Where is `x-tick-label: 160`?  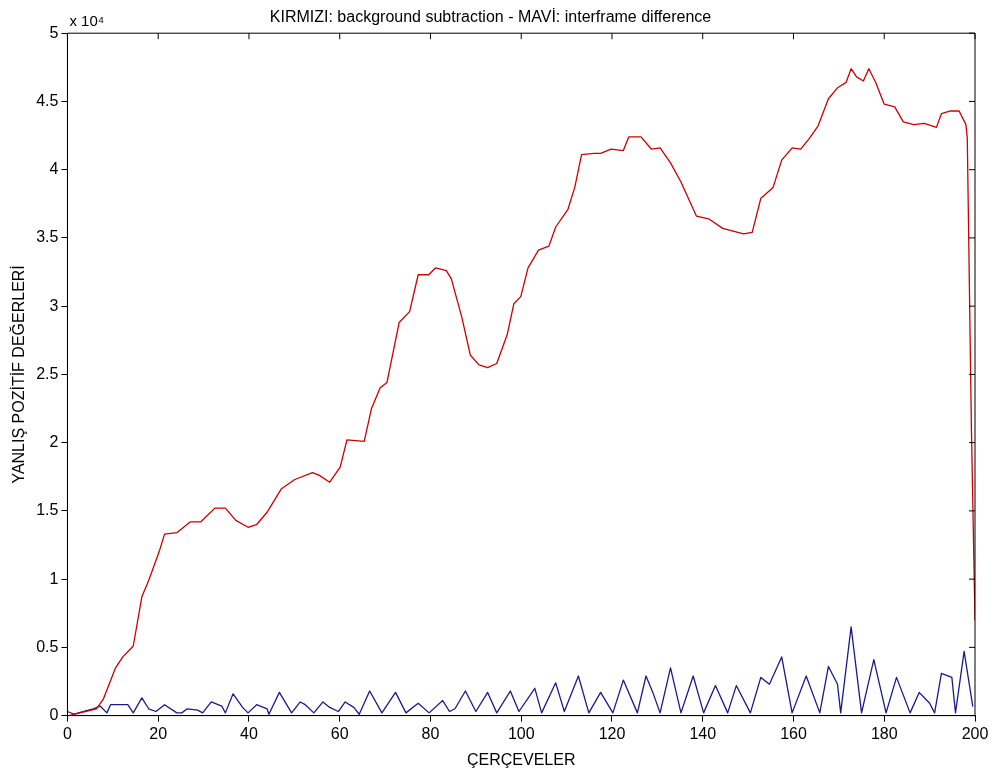
x-tick-label: 160 is located at coordinates (793, 733).